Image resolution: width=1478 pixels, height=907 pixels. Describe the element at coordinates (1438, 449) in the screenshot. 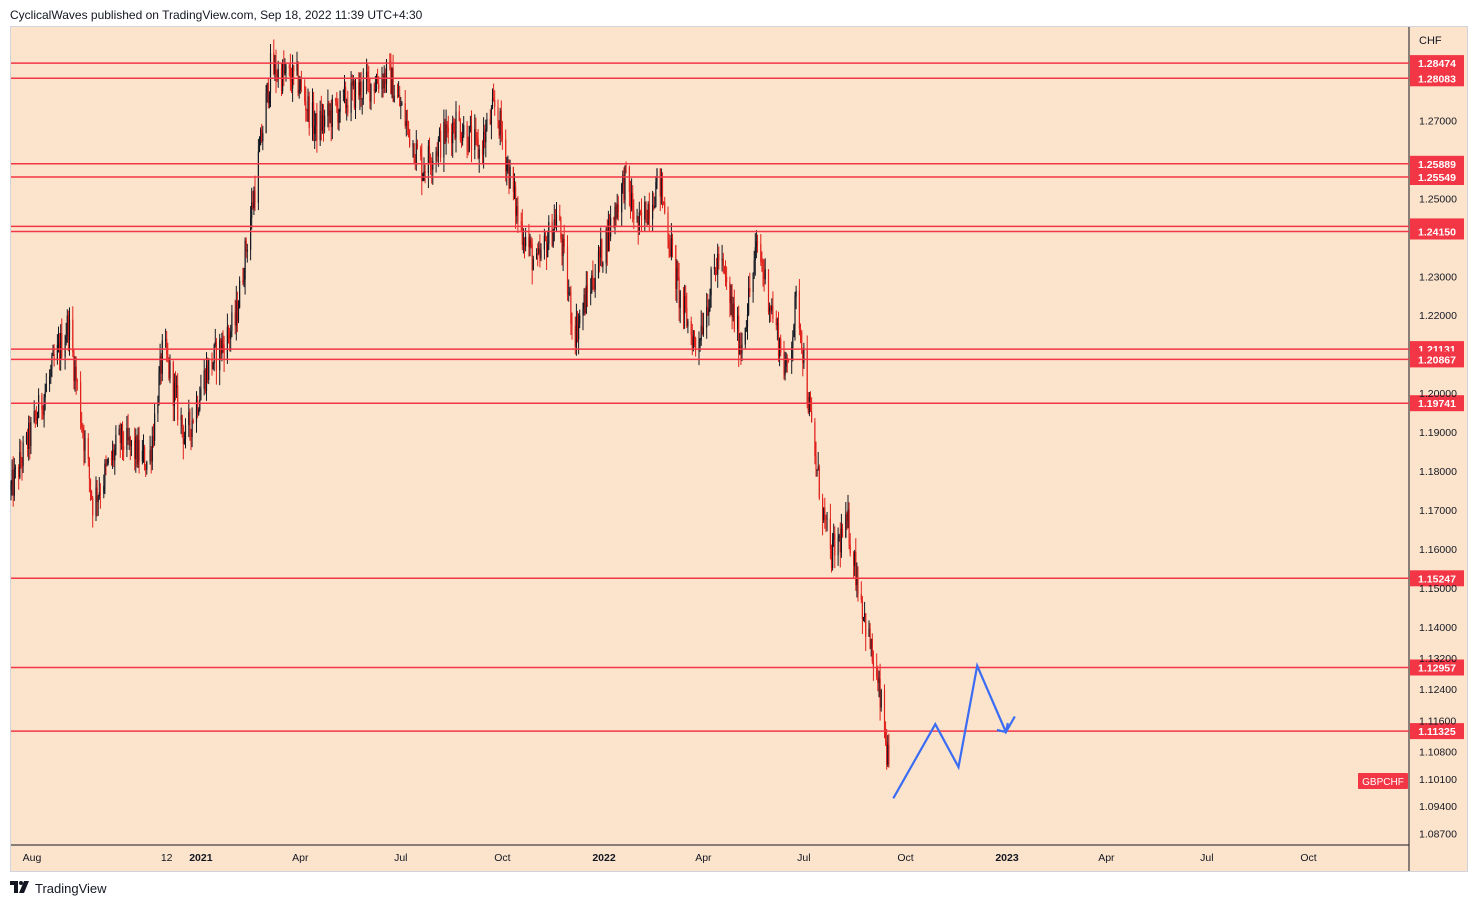

I see `price-axis-background` at that location.